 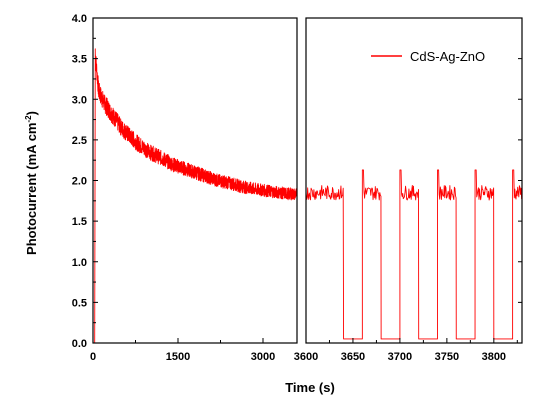 I want to click on y-tick-label: 0.0, so click(x=79, y=344).